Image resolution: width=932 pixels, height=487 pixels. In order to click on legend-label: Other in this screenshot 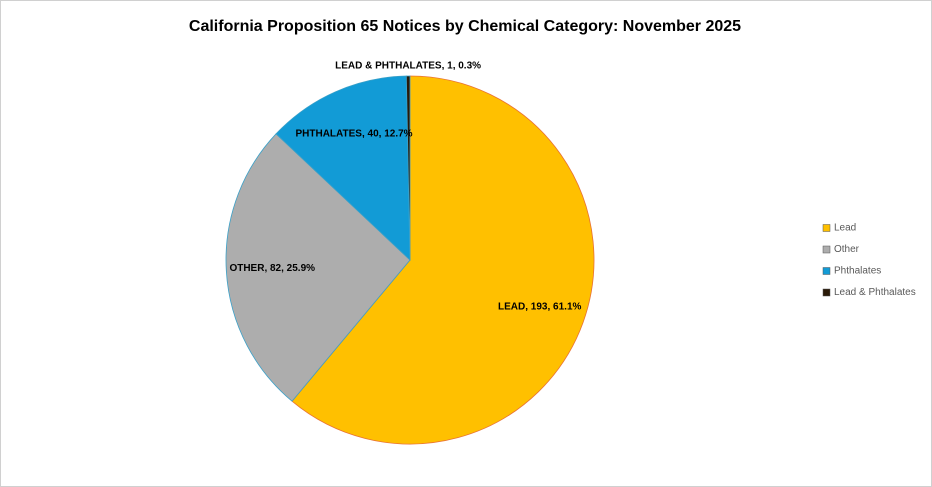, I will do `click(847, 249)`.